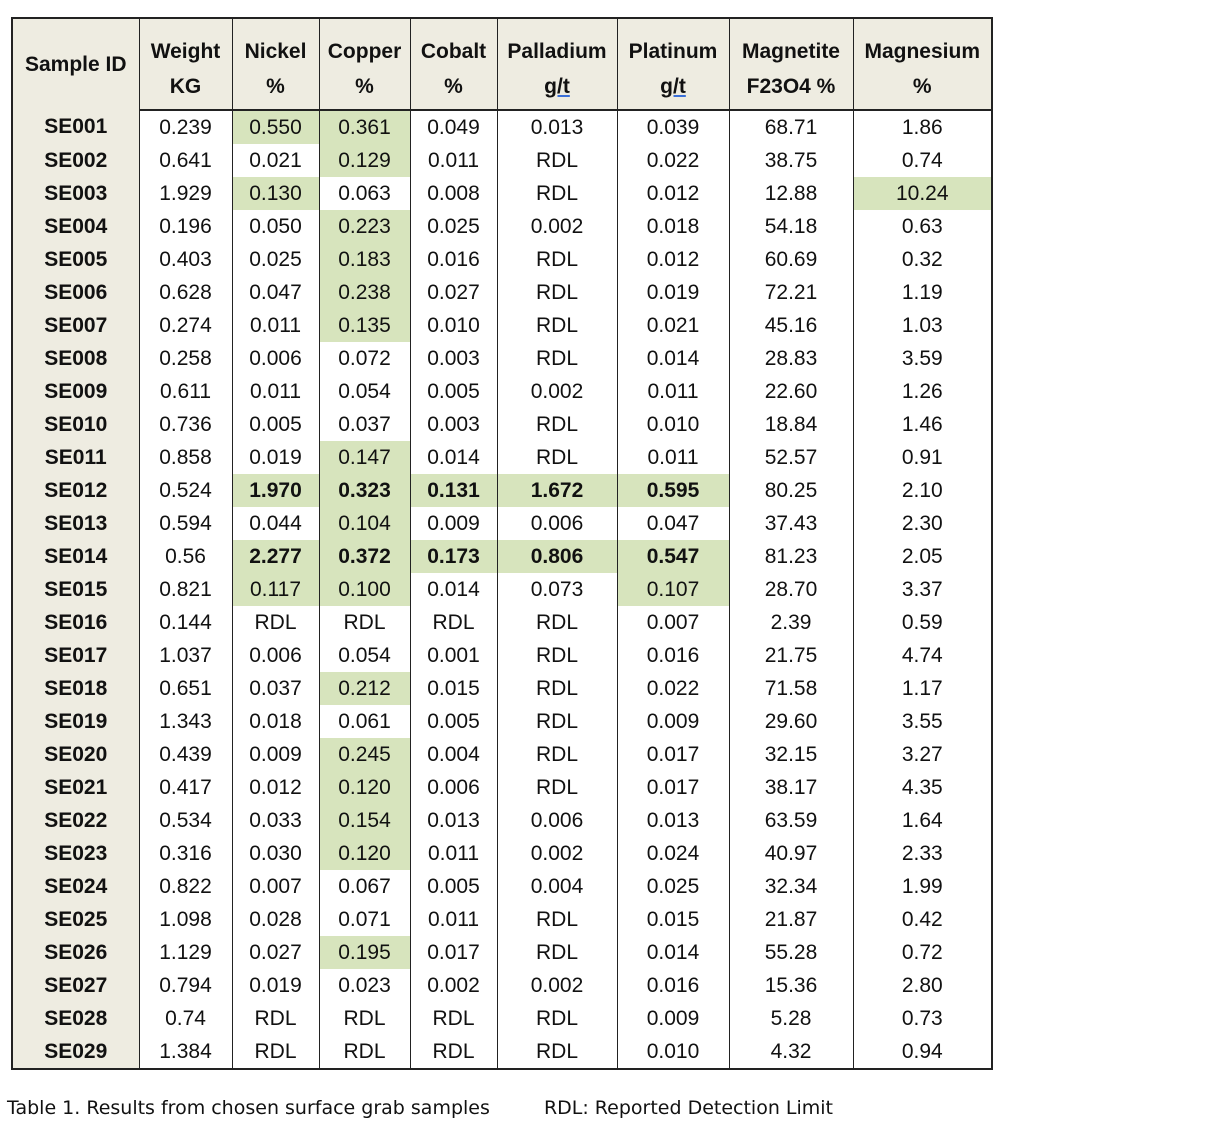 The height and width of the screenshot is (1130, 1230). I want to click on value-cell: 0.72, so click(922, 952).